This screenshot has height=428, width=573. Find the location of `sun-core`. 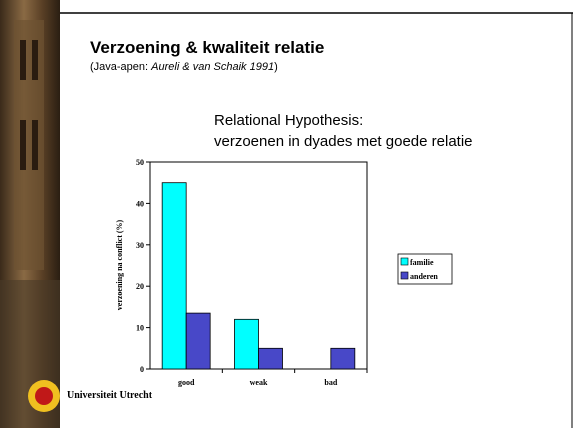

sun-core is located at coordinates (44, 396).